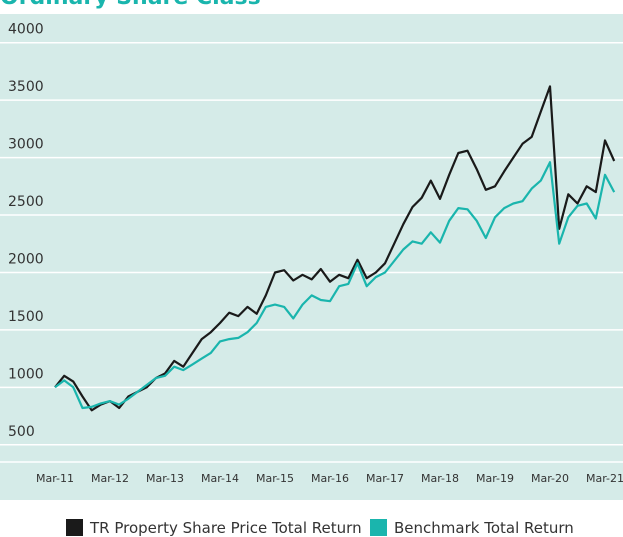  Describe the element at coordinates (21, 432) in the screenshot. I see `y-tick-label: 500` at that location.